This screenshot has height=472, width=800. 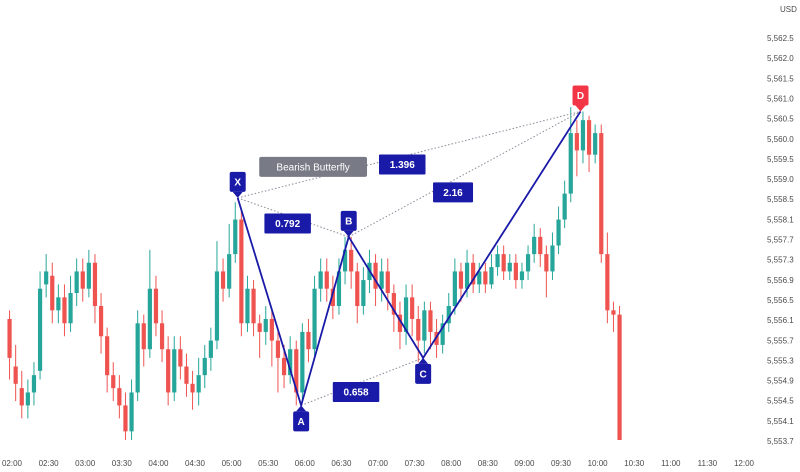 I want to click on point-label: B, so click(x=348, y=221).